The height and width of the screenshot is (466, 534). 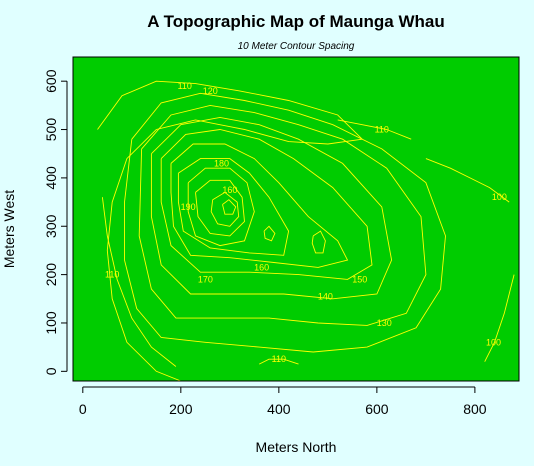 What do you see at coordinates (359, 279) in the screenshot?
I see `contour-label: 150` at bounding box center [359, 279].